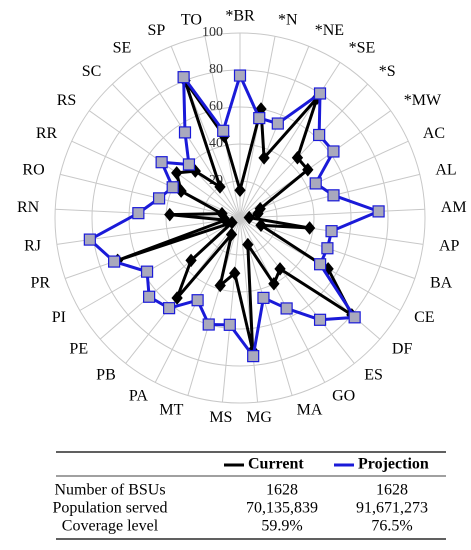 This screenshot has height=550, width=471. What do you see at coordinates (281, 526) in the screenshot?
I see `table-cell: 59.9%` at bounding box center [281, 526].